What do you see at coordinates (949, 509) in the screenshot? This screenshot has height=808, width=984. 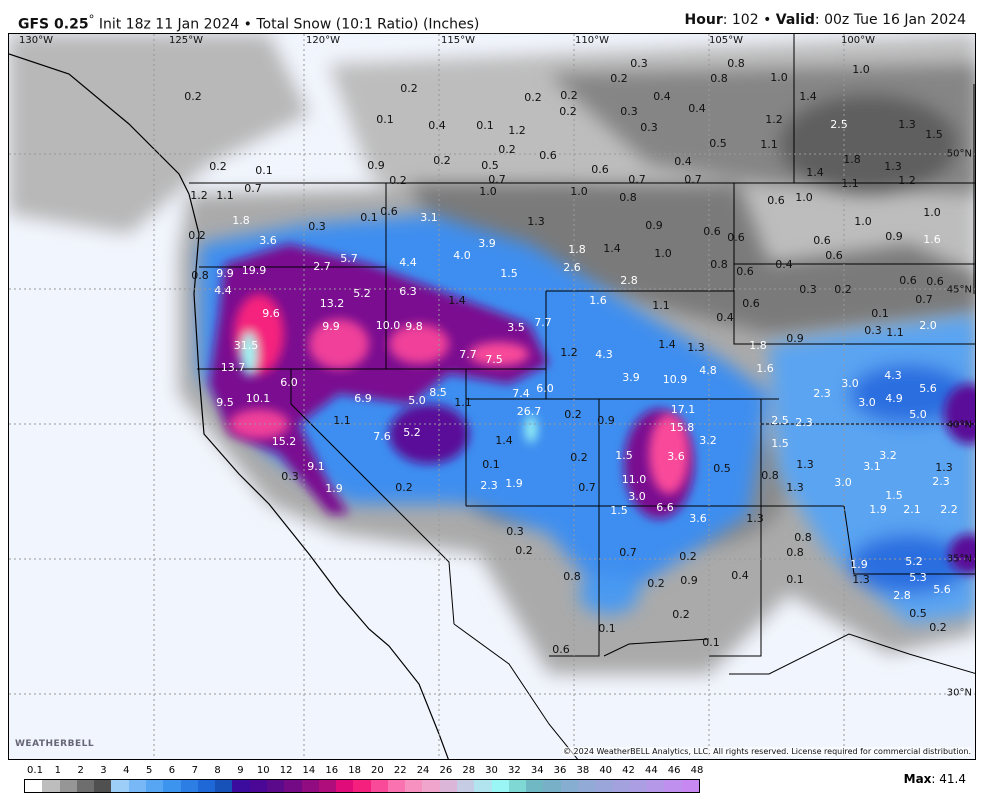 I see `snowfall-value: 2.2` at bounding box center [949, 509].